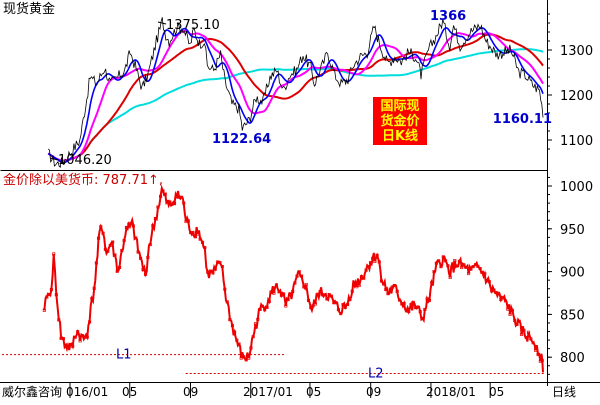  I want to click on x-label-2016-09: 09, so click(190, 392).